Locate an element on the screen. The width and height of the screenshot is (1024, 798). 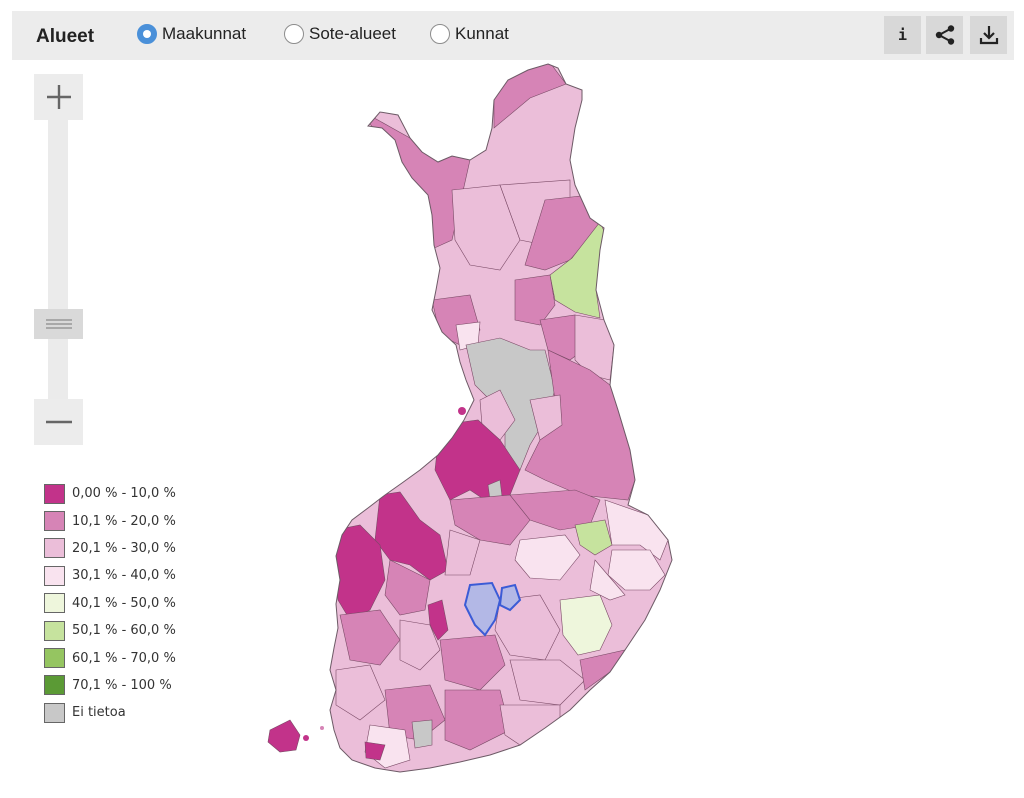
minus-icon is located at coordinates (58, 422).